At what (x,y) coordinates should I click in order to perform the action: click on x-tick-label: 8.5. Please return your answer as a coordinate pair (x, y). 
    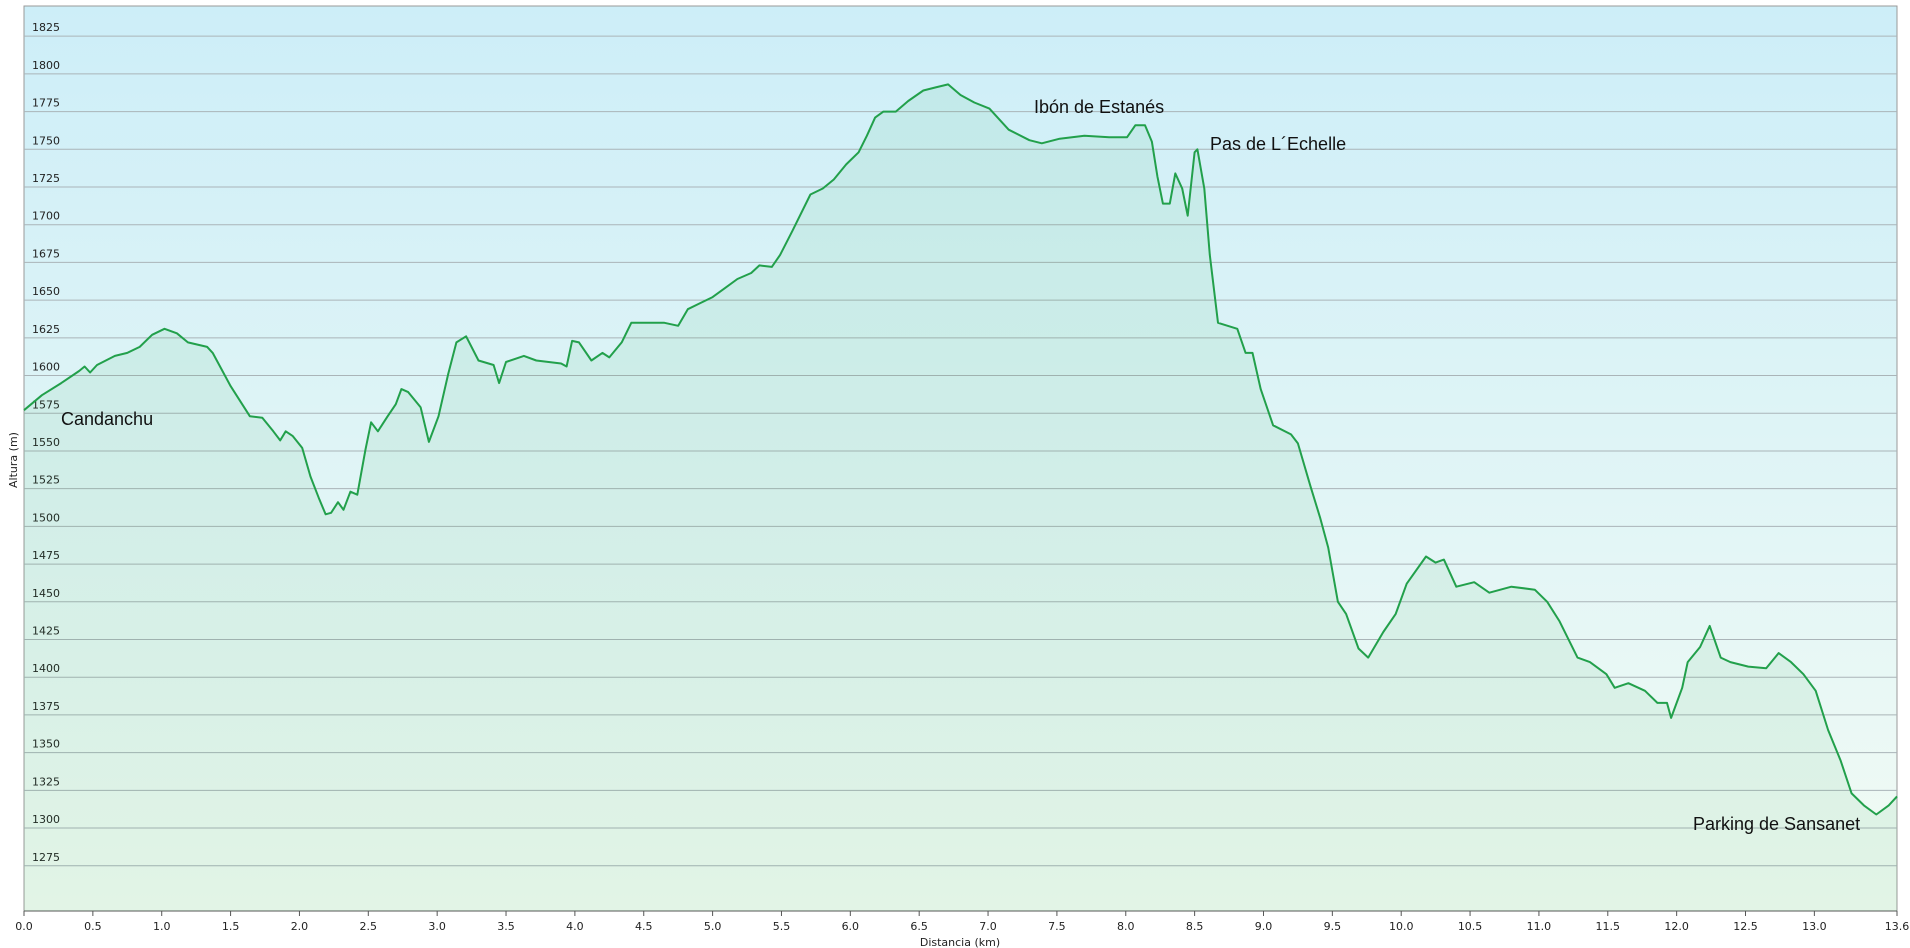
    Looking at the image, I should click on (1195, 926).